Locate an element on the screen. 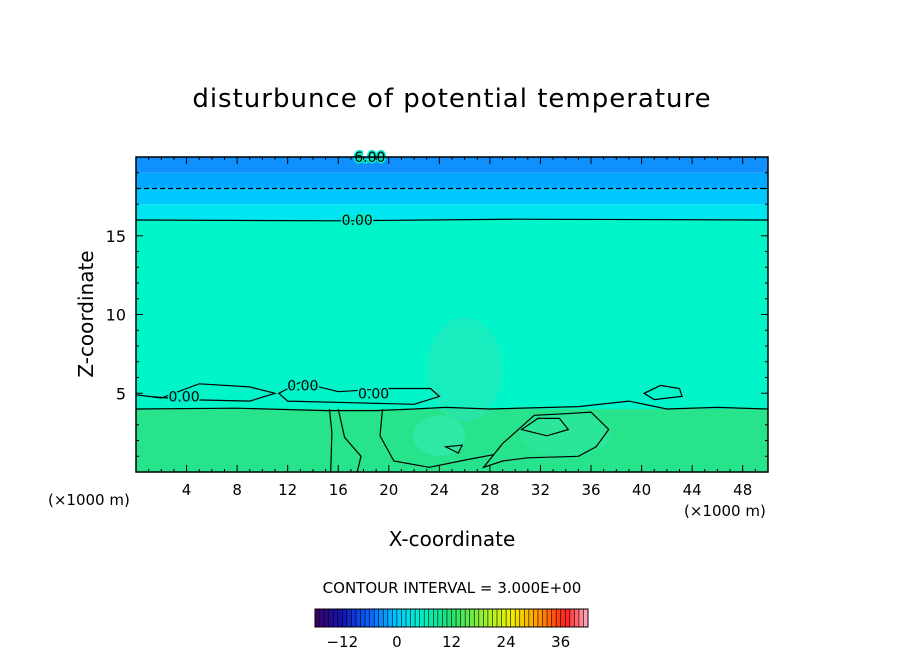 The image size is (904, 654). contour-inner-cell is located at coordinates (545, 427).